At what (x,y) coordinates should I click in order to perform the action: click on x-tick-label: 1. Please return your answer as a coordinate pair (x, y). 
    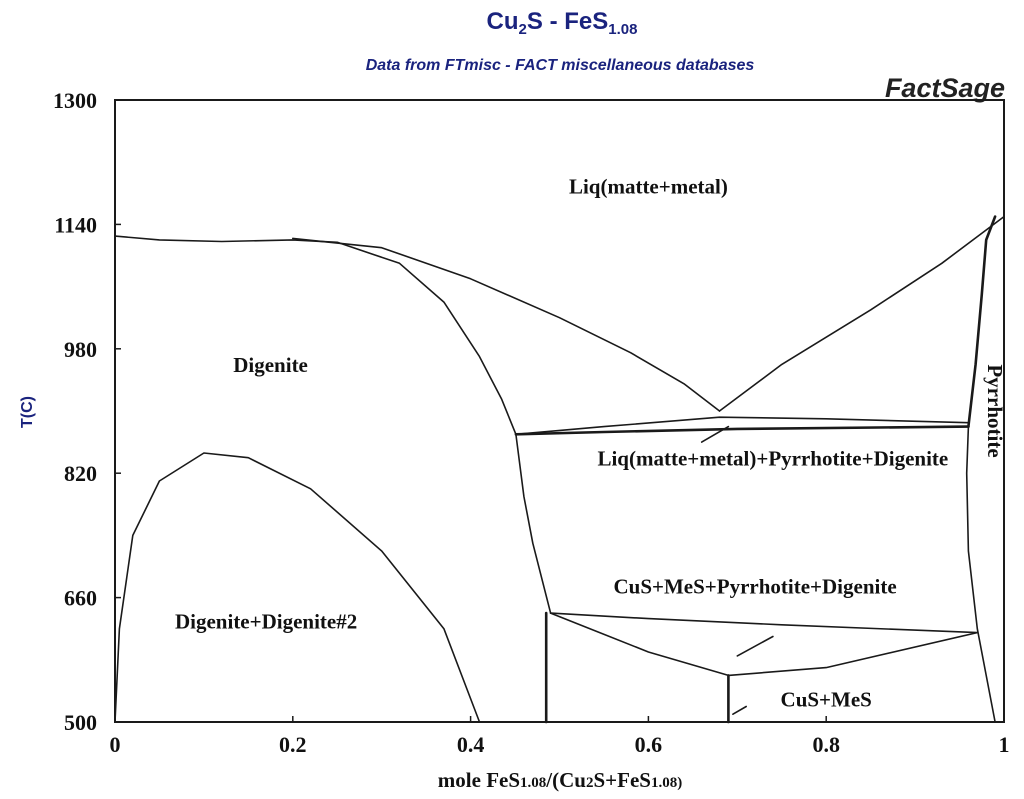
    Looking at the image, I should click on (1004, 744).